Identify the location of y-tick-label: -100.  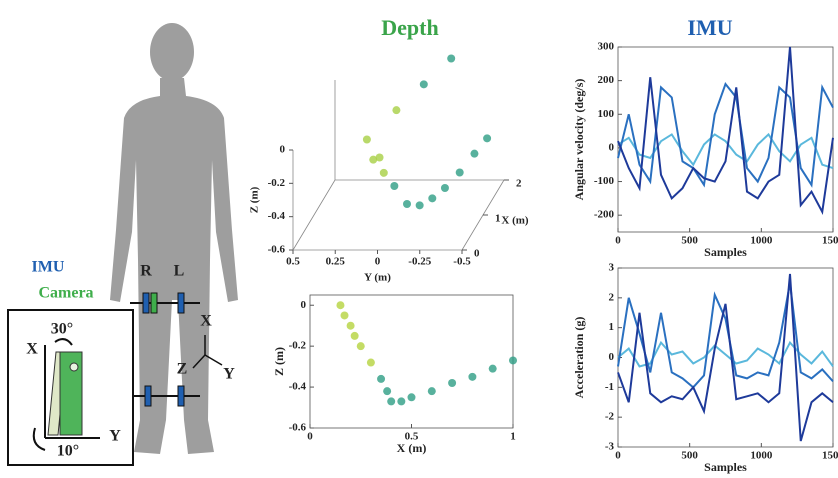
(604, 181).